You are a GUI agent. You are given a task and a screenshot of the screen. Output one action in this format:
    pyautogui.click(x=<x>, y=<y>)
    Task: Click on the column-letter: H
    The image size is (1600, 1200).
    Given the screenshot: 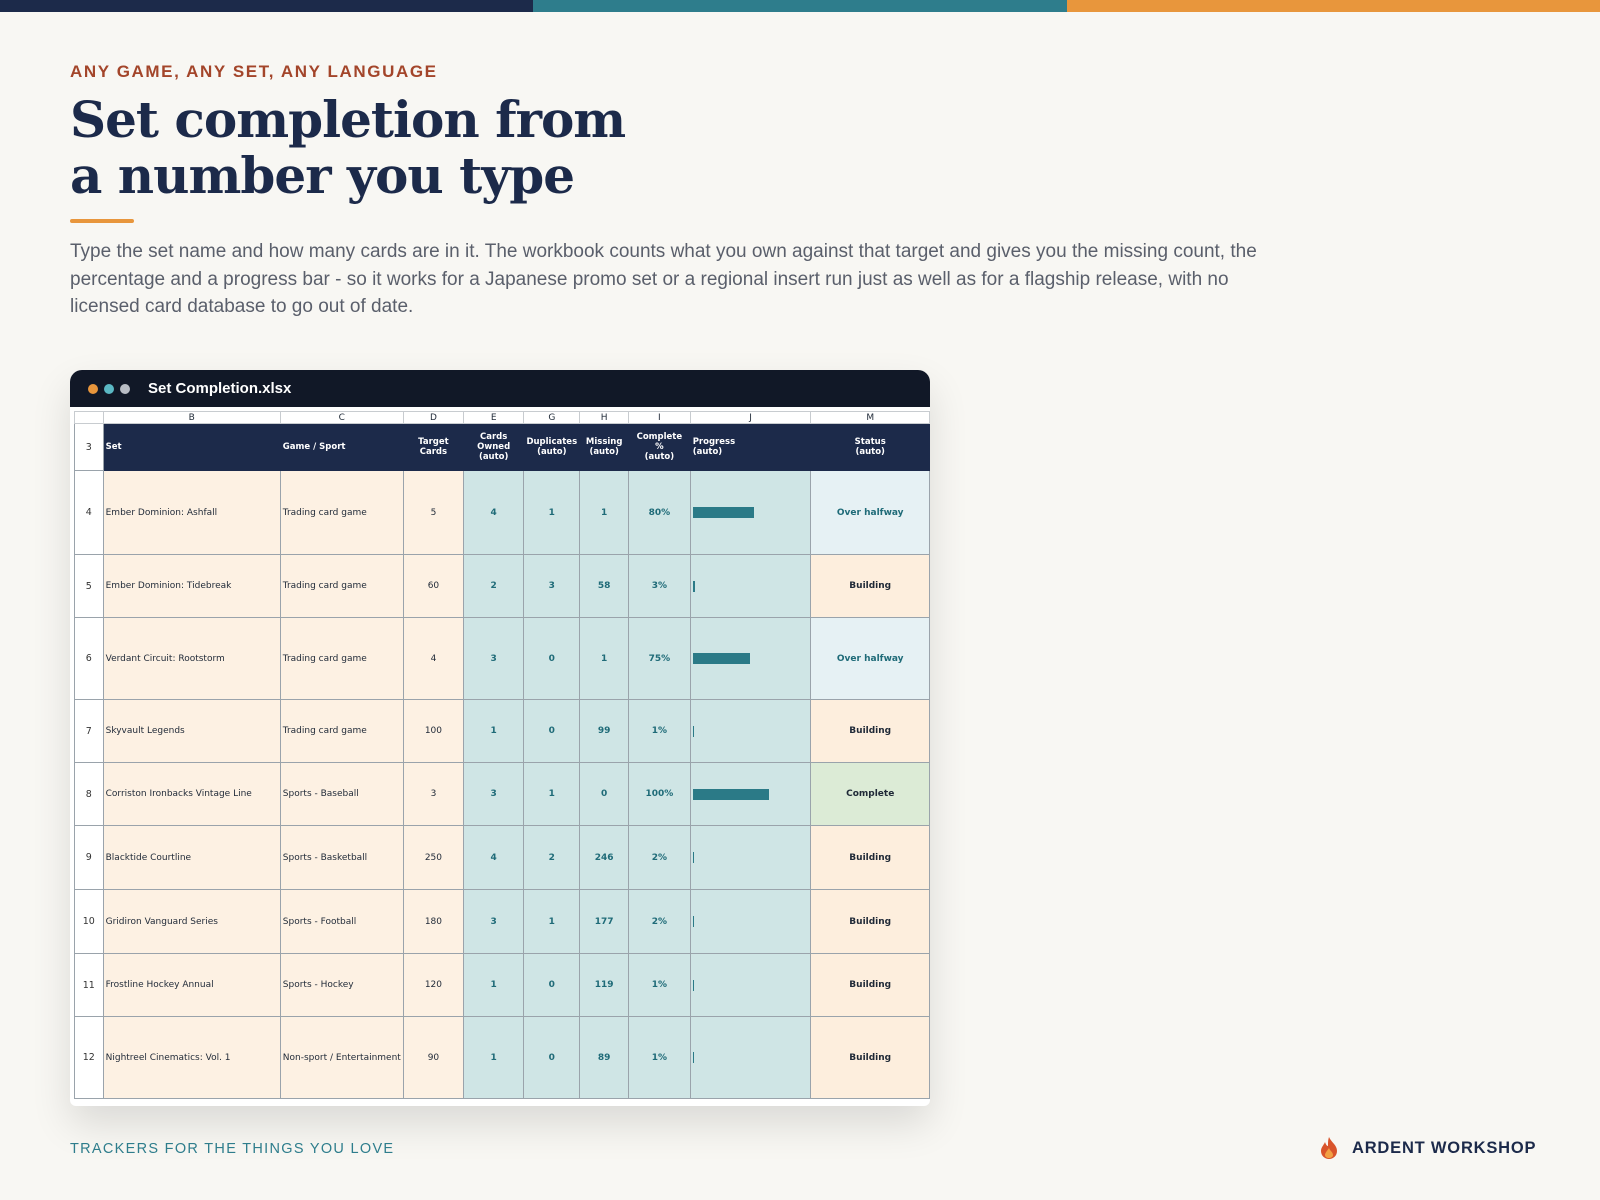 What is the action you would take?
    pyautogui.click(x=604, y=417)
    